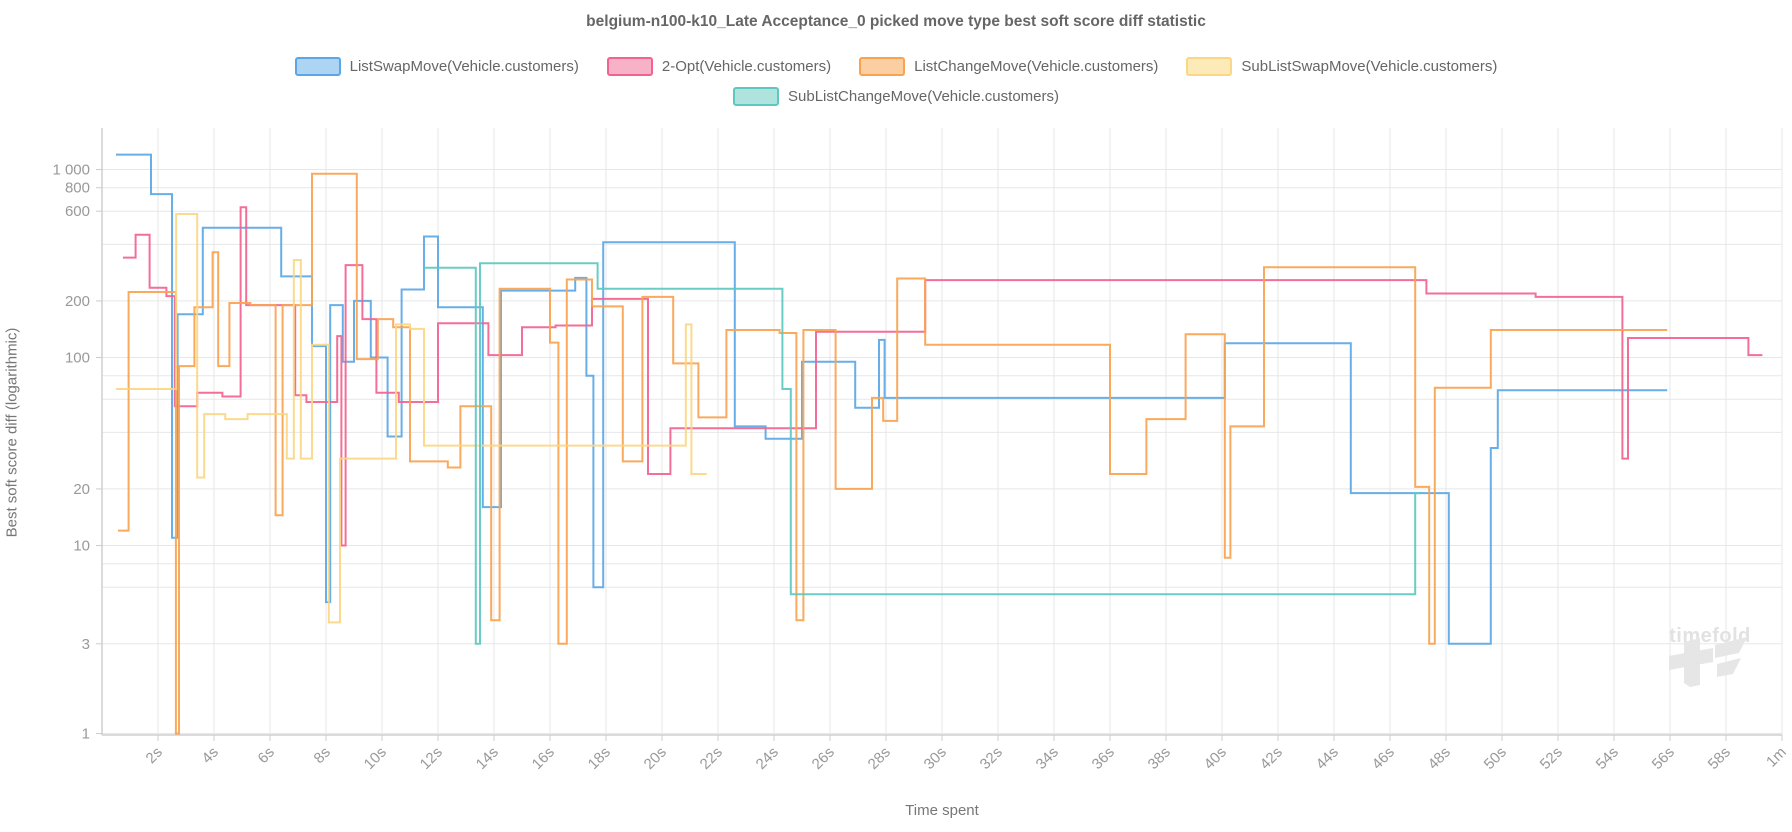  Describe the element at coordinates (823, 758) in the screenshot. I see `x-tick-label: 26s` at that location.